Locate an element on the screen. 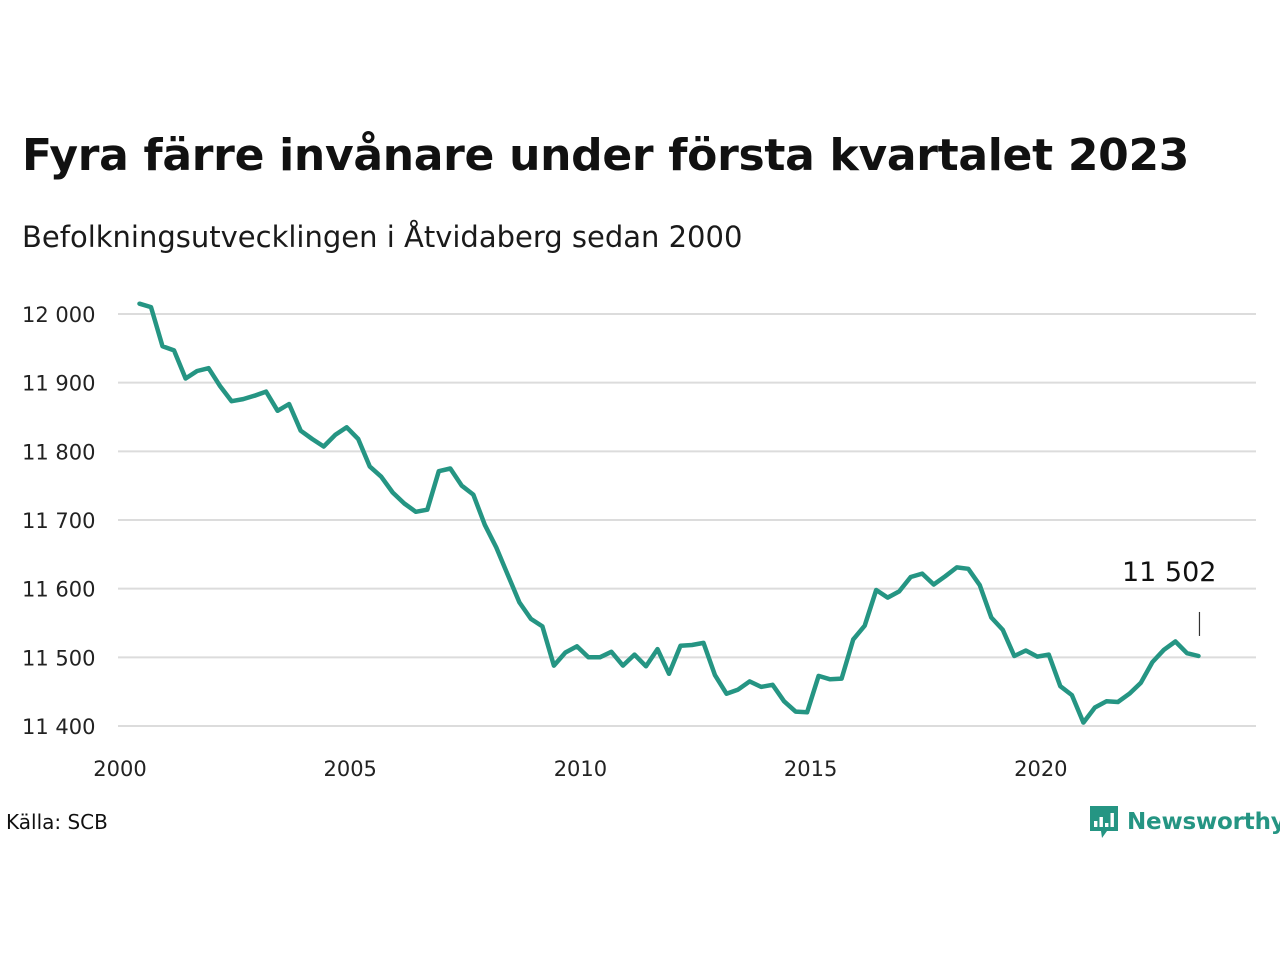 The image size is (1280, 960). annotation-layer: 11 502 is located at coordinates (1169, 596).